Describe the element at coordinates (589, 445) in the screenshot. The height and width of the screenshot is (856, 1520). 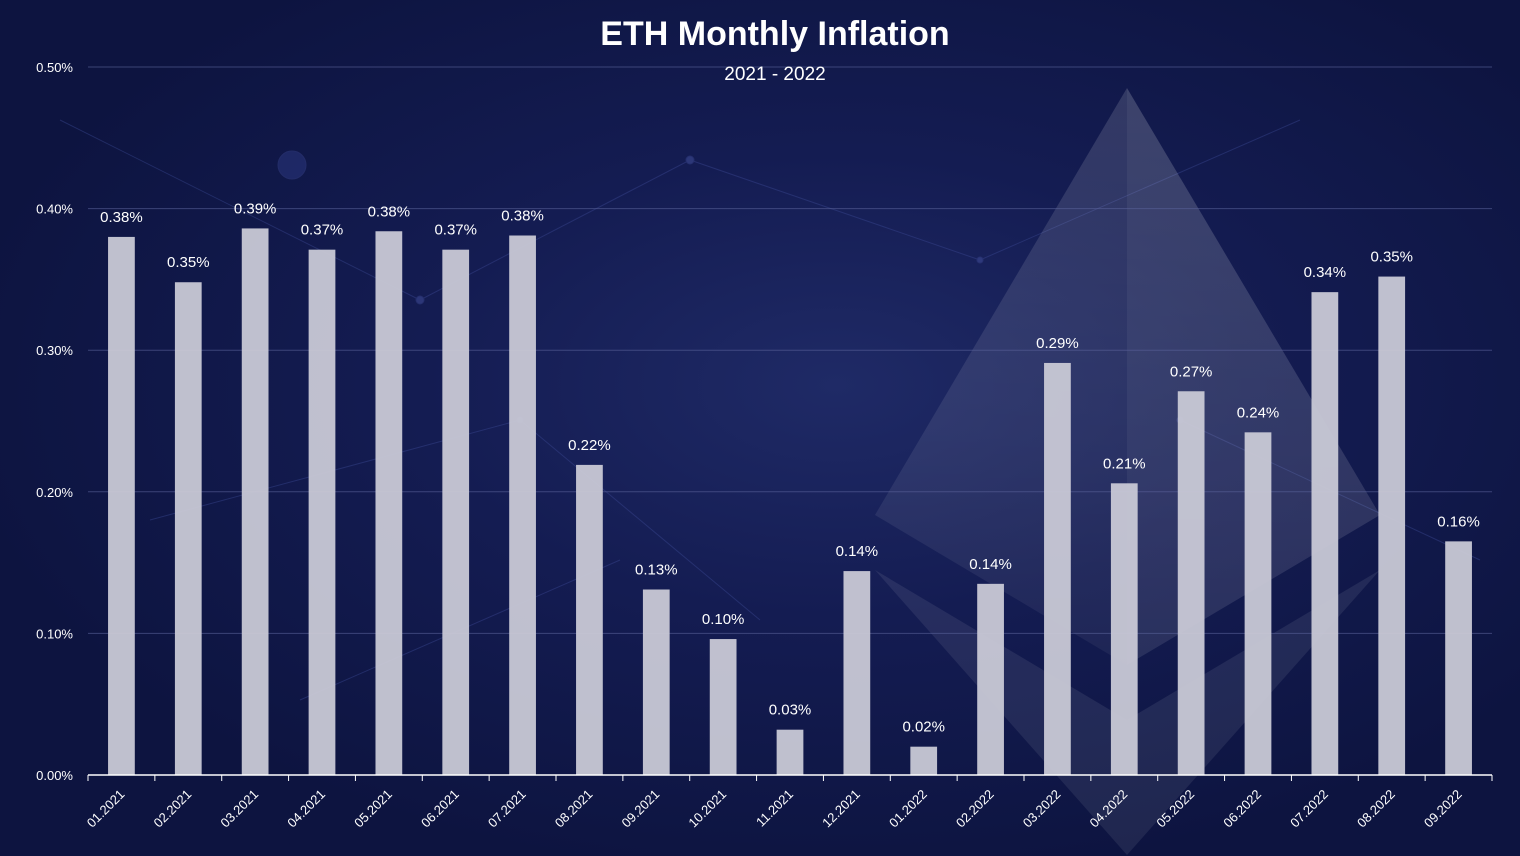
I see `data-label: 0.22%` at that location.